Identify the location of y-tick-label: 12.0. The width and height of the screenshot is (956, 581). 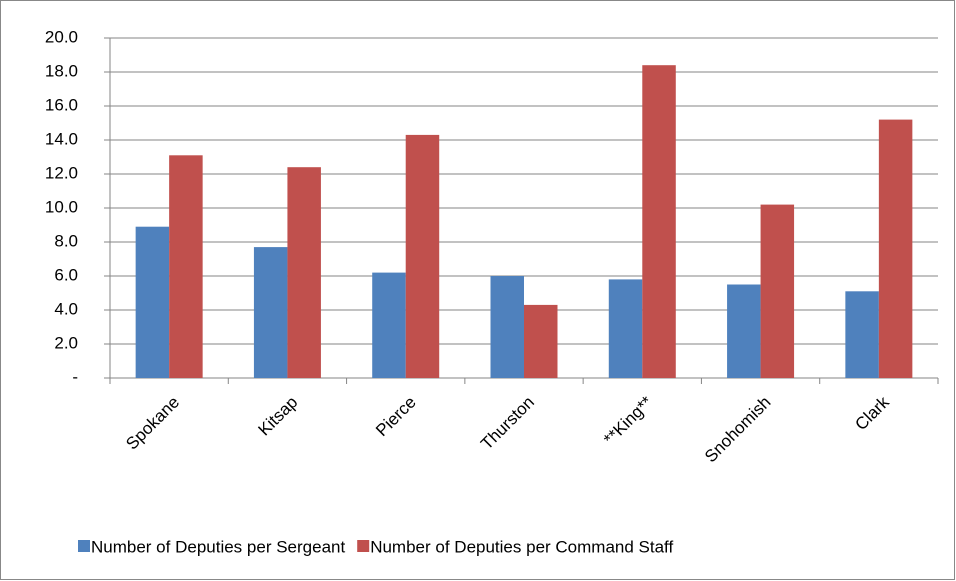
(61, 172).